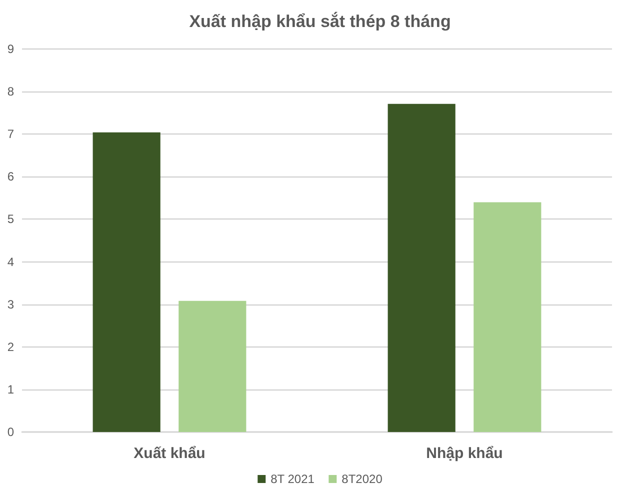 The image size is (640, 496). Describe the element at coordinates (464, 453) in the screenshot. I see `x-tick-label: Nhập khẩu` at that location.